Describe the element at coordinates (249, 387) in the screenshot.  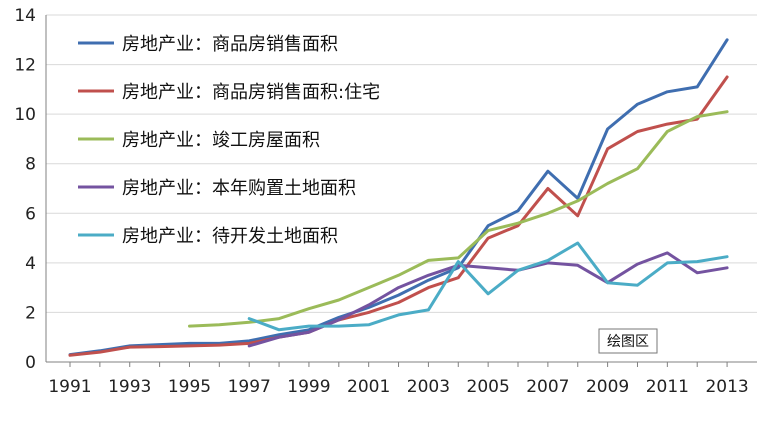
I see `x-tick-label: 1997` at that location.